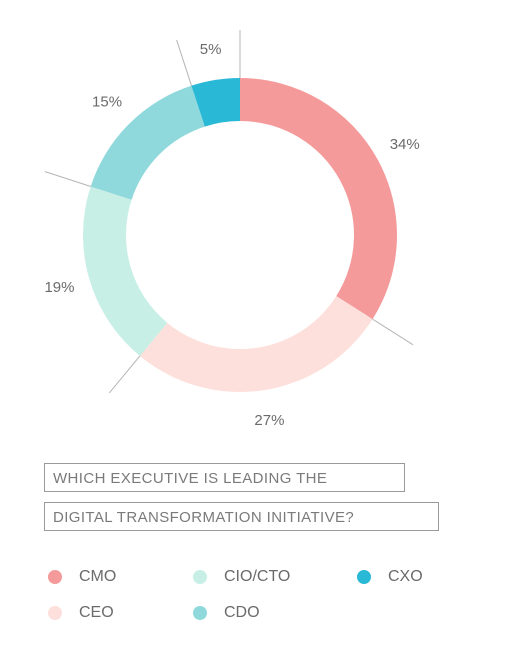 The image size is (512, 671). Describe the element at coordinates (98, 576) in the screenshot. I see `legend-label-cmo: CMO` at that location.